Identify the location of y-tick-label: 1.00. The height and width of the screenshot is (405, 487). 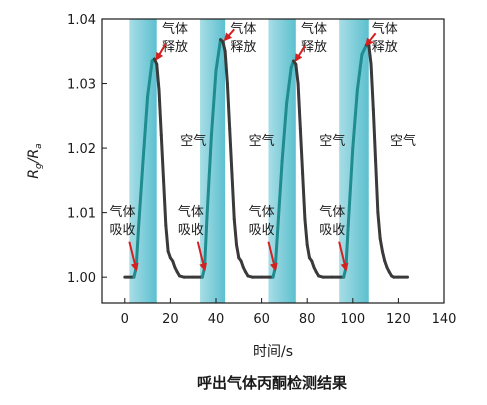
(81, 278).